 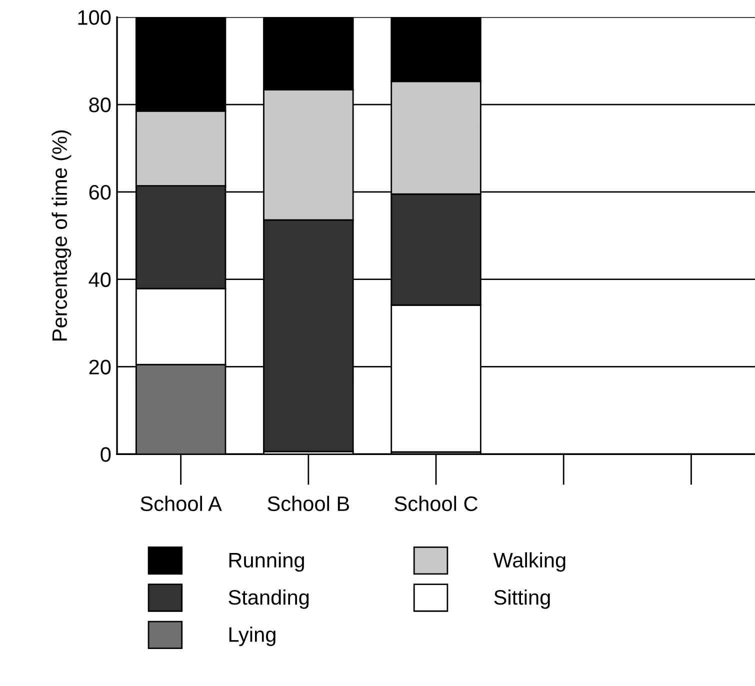 I want to click on legend-label: Standing, so click(x=268, y=599).